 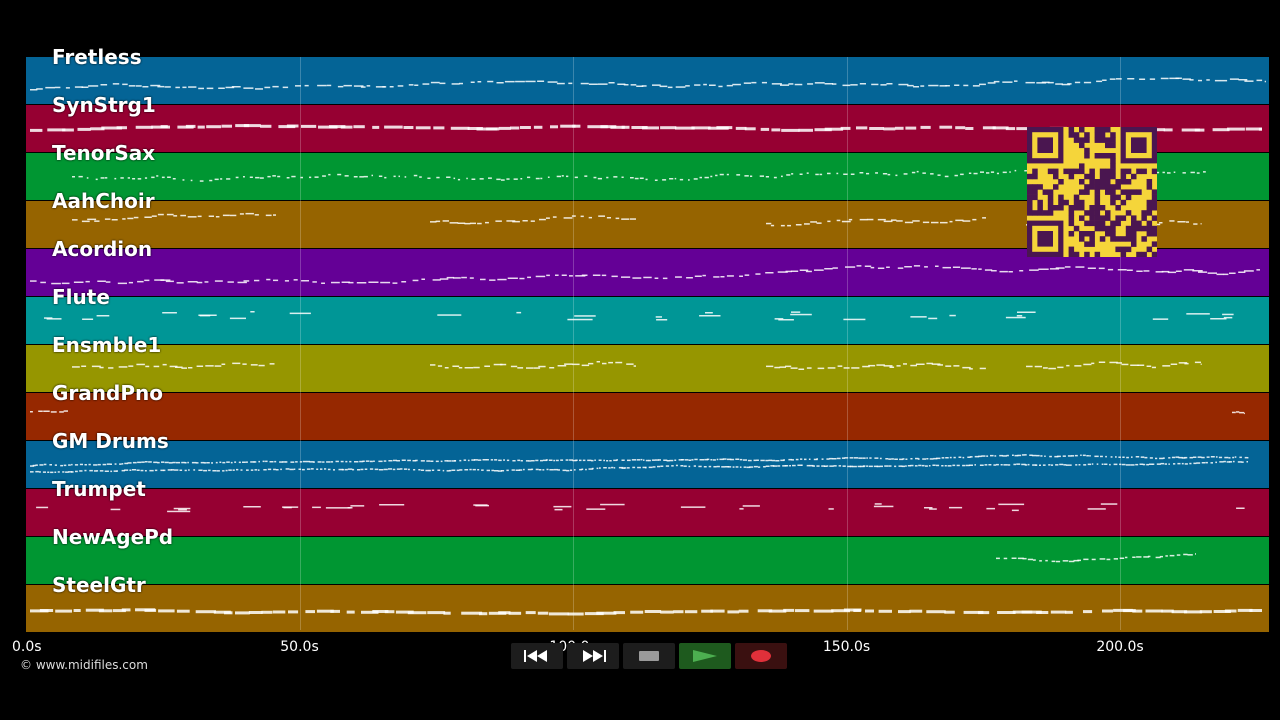 What do you see at coordinates (647, 465) in the screenshot?
I see `track-gm-drums` at bounding box center [647, 465].